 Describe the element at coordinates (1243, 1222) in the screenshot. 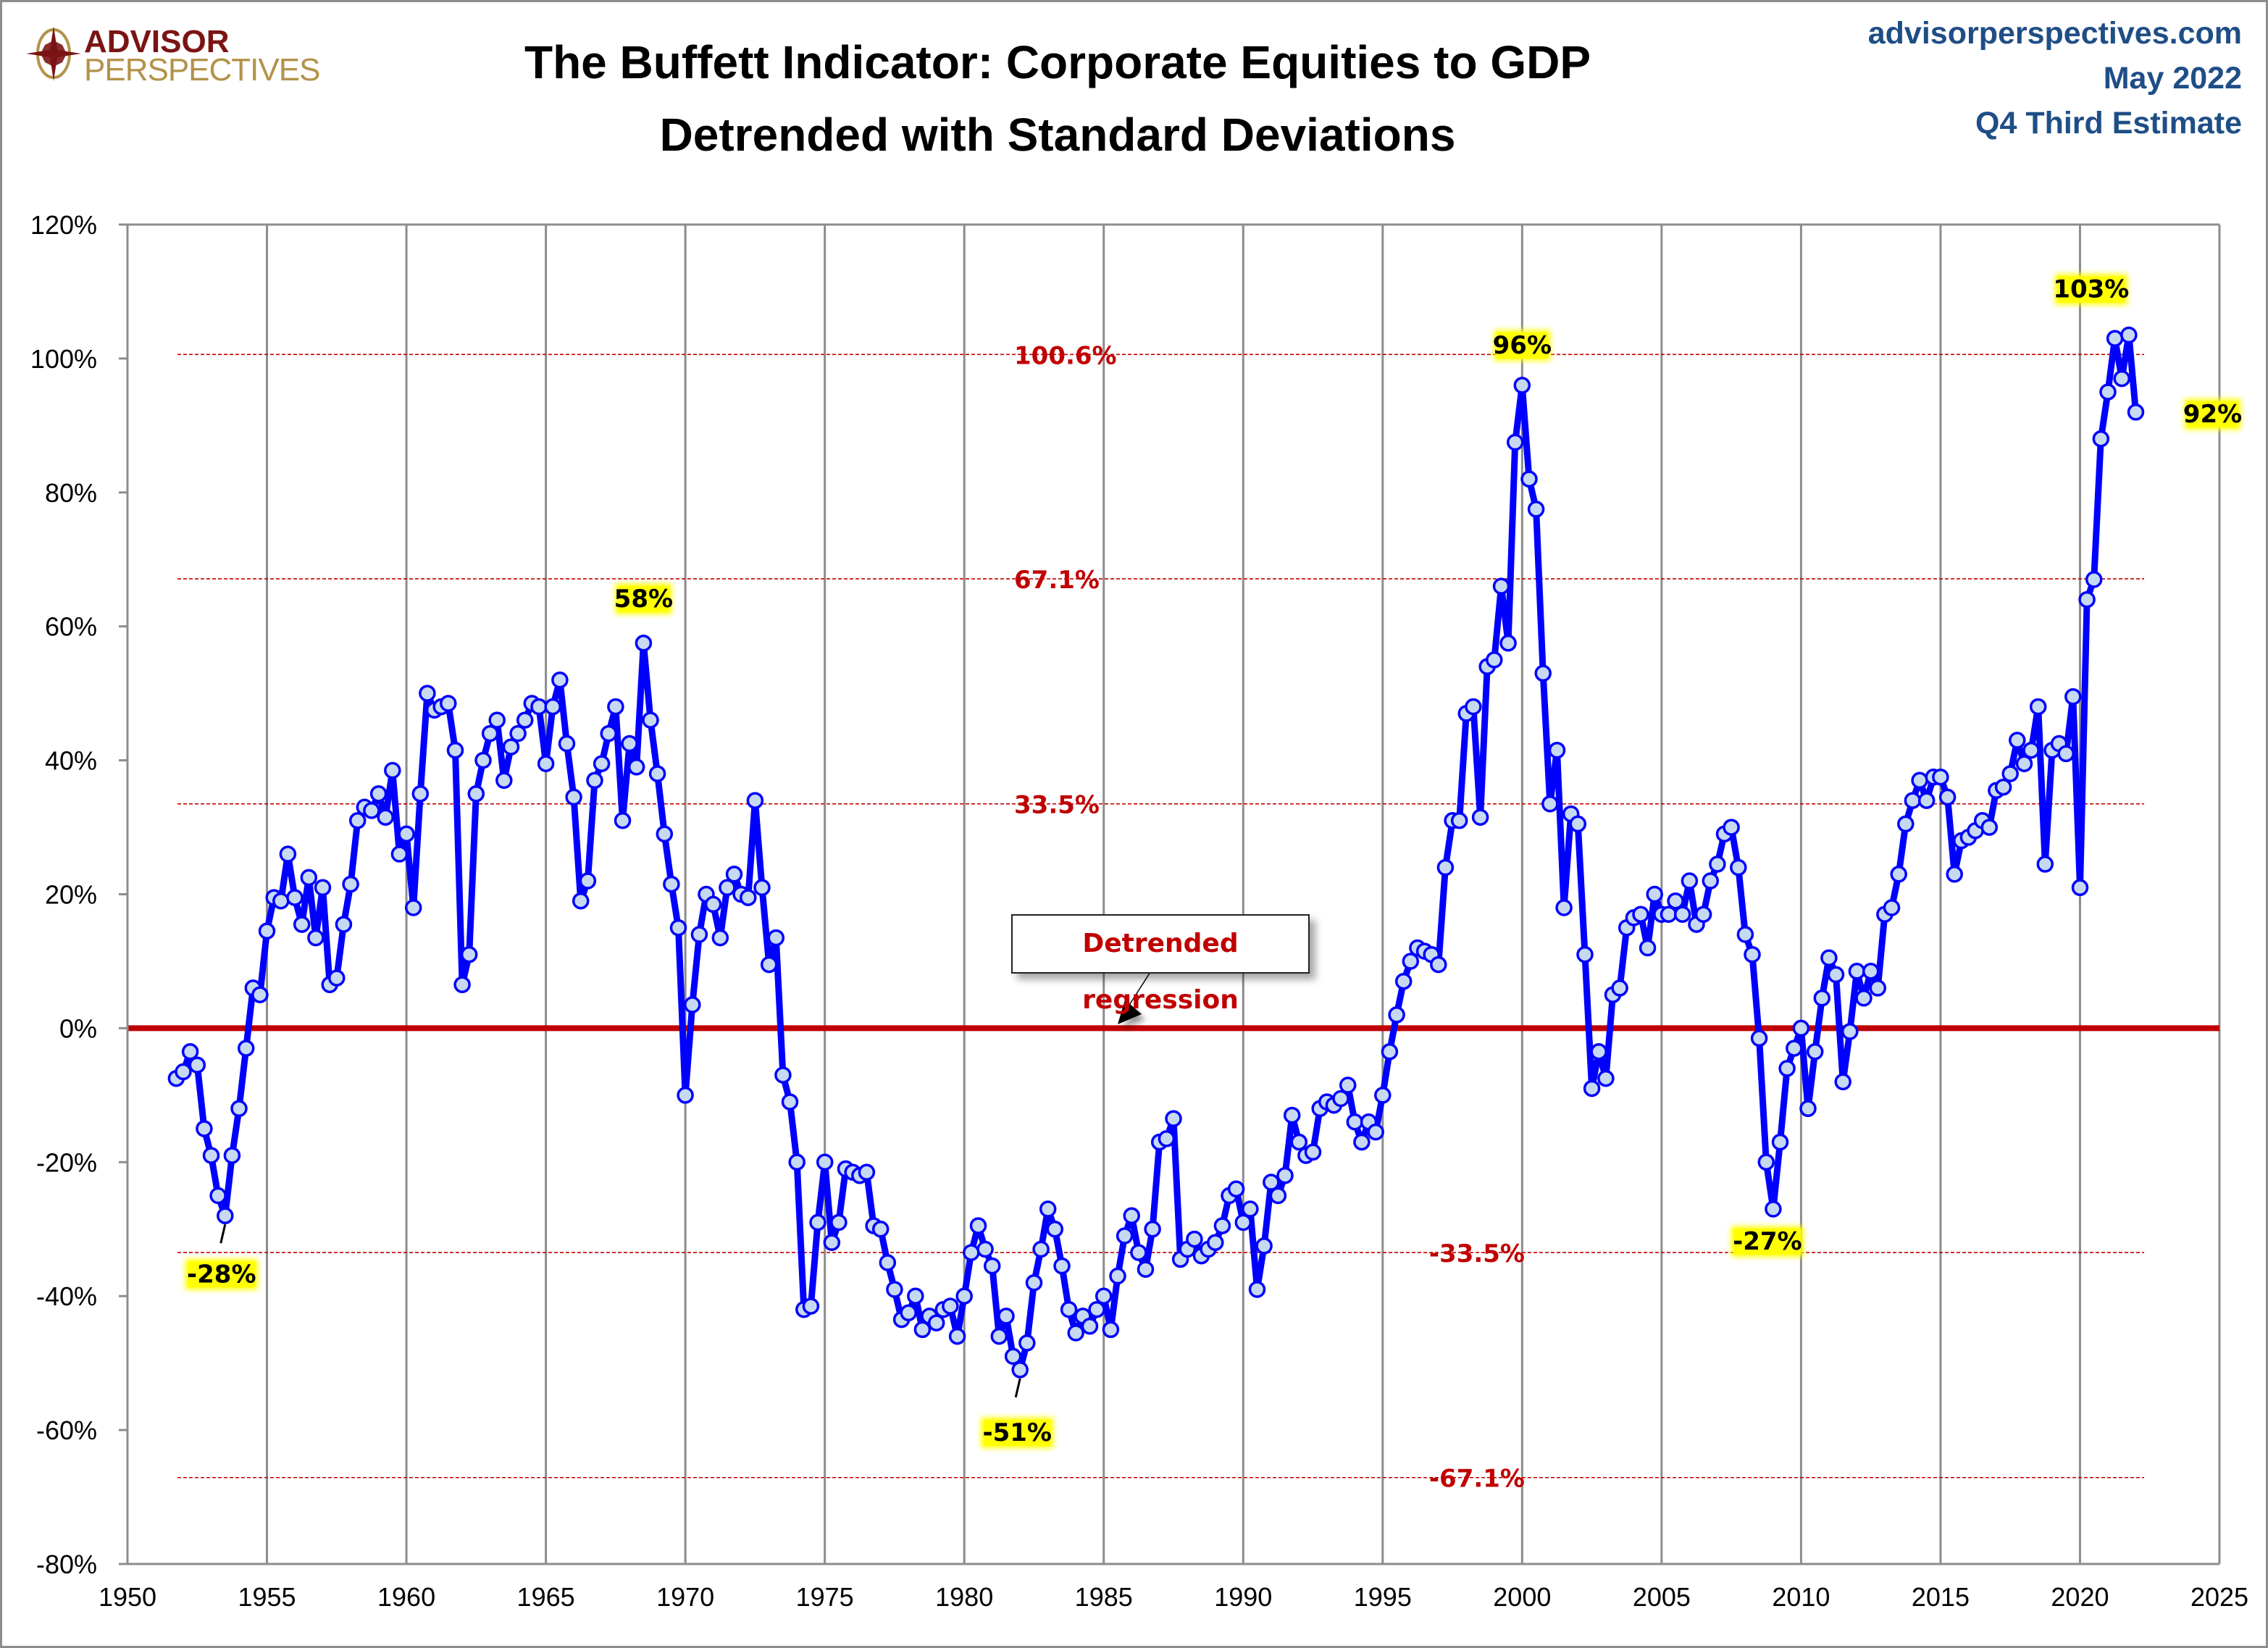

I see `data-point-1990.00` at that location.